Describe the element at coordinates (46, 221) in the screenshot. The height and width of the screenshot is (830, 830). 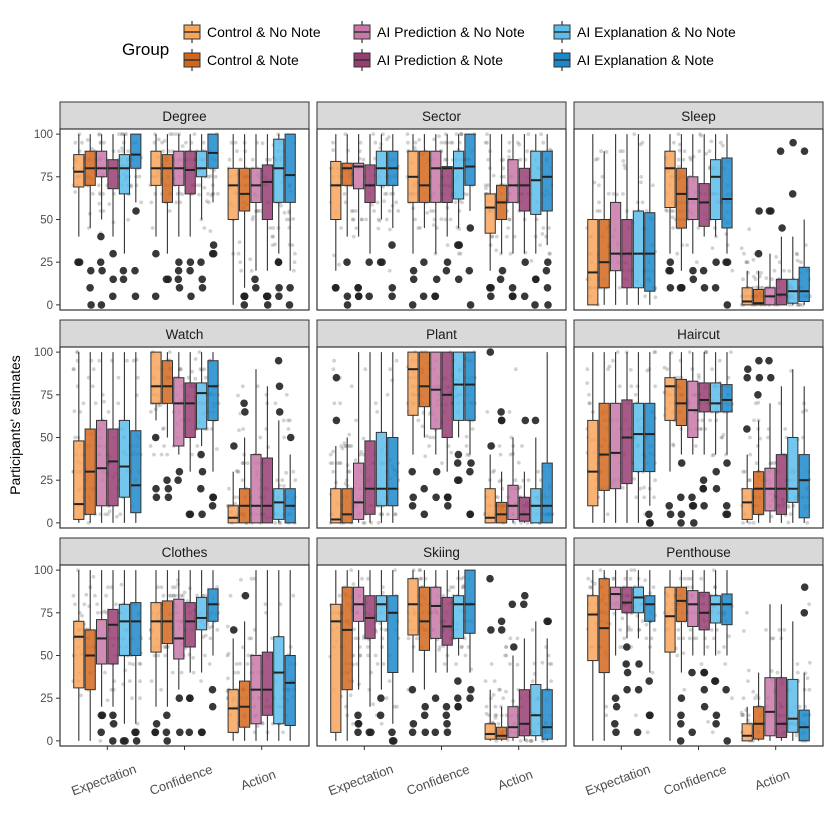
I see `y-tick-label: 50` at that location.